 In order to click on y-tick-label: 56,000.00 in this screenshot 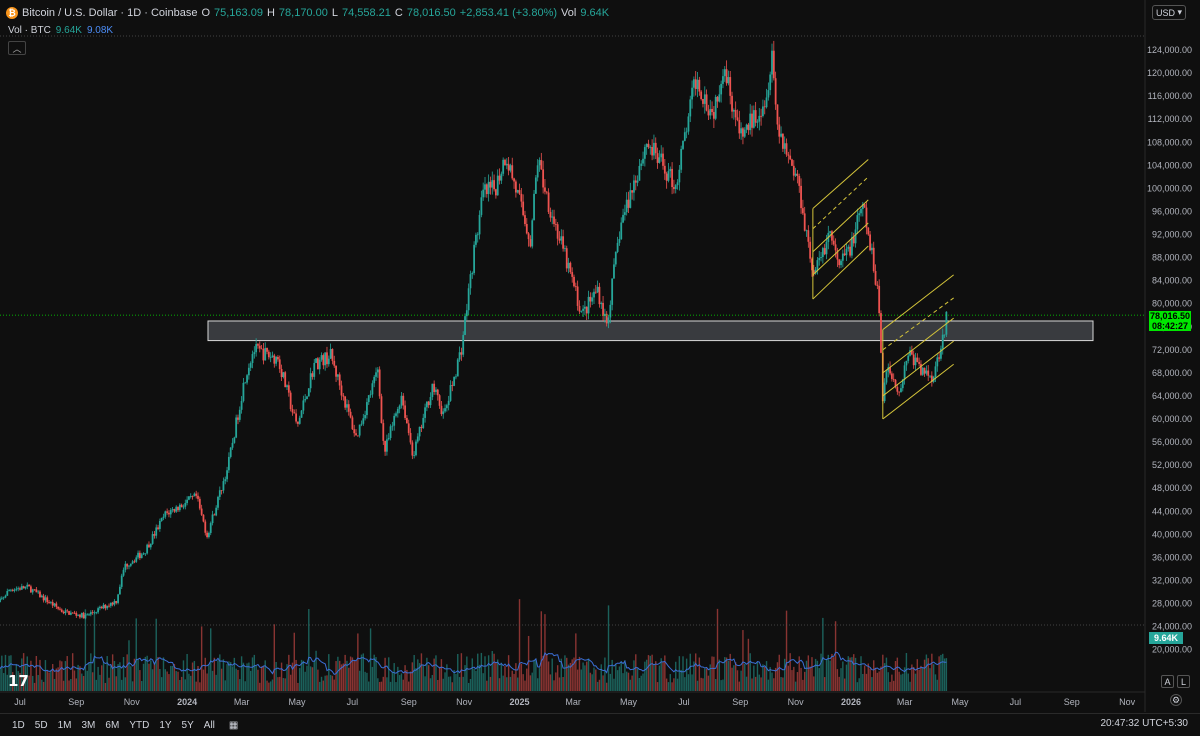, I will do `click(1172, 442)`.